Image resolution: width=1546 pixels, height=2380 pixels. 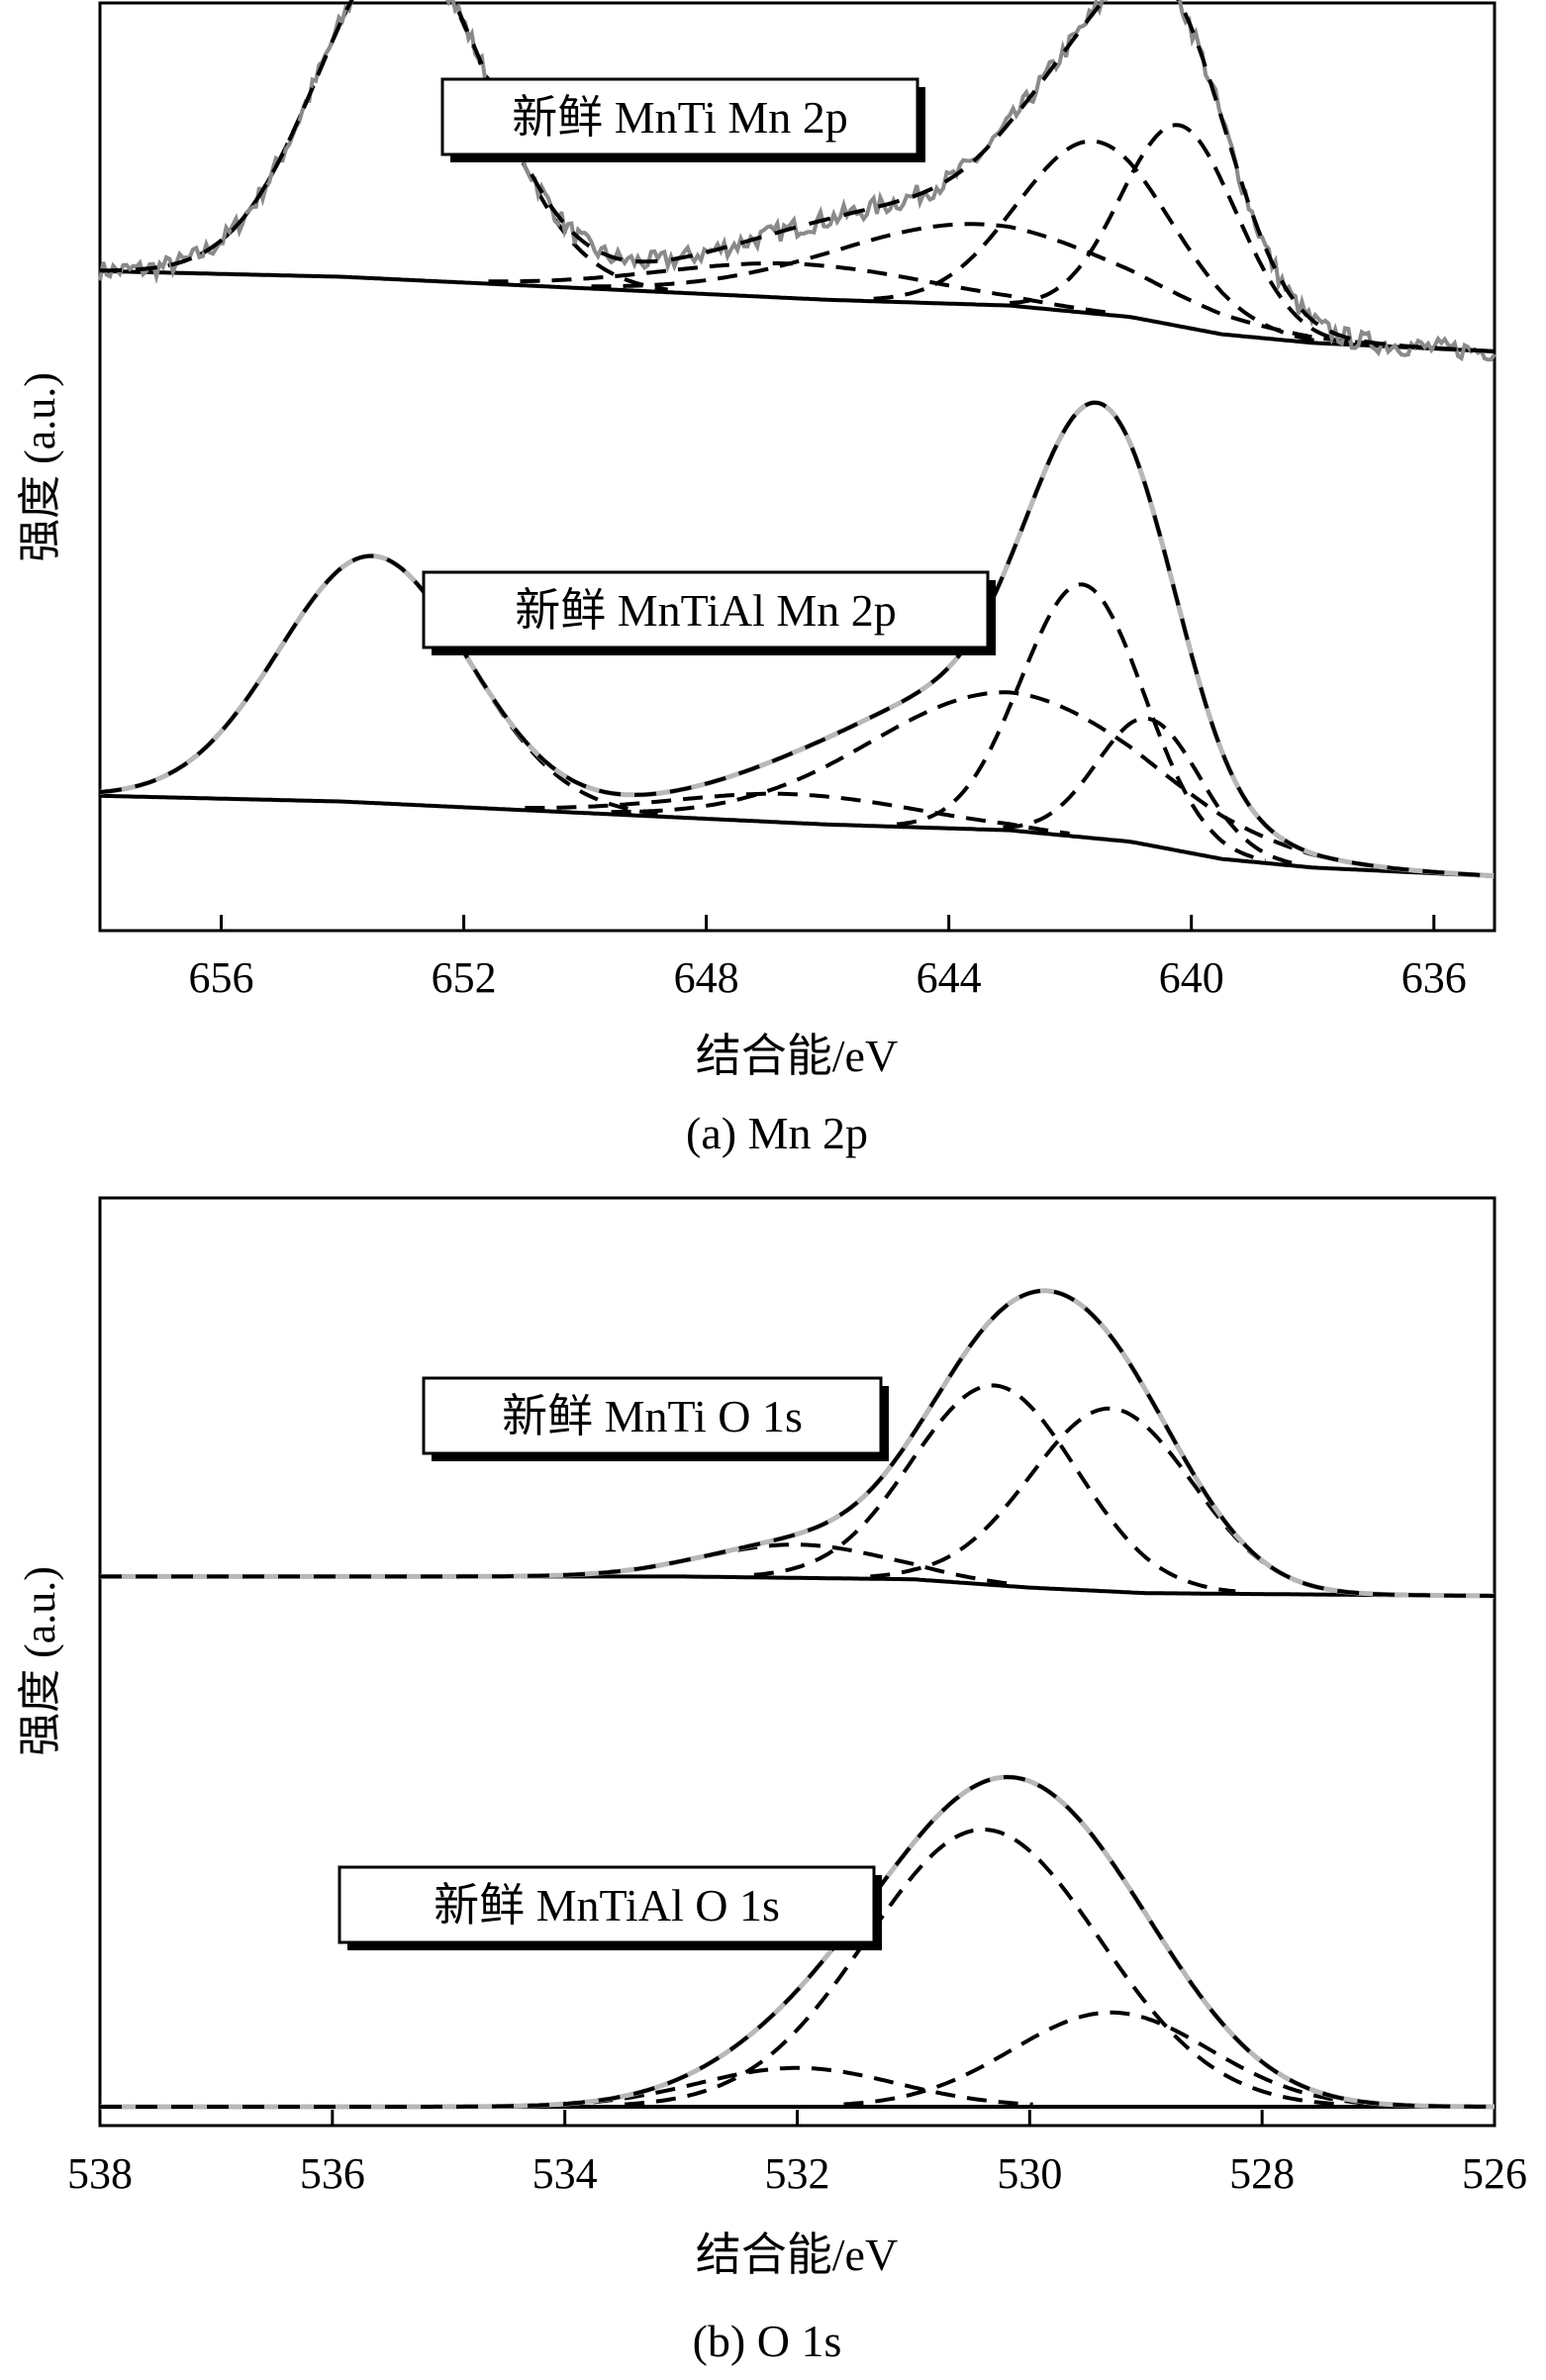 What do you see at coordinates (1191, 977) in the screenshot?
I see `x-tick-label: 640` at bounding box center [1191, 977].